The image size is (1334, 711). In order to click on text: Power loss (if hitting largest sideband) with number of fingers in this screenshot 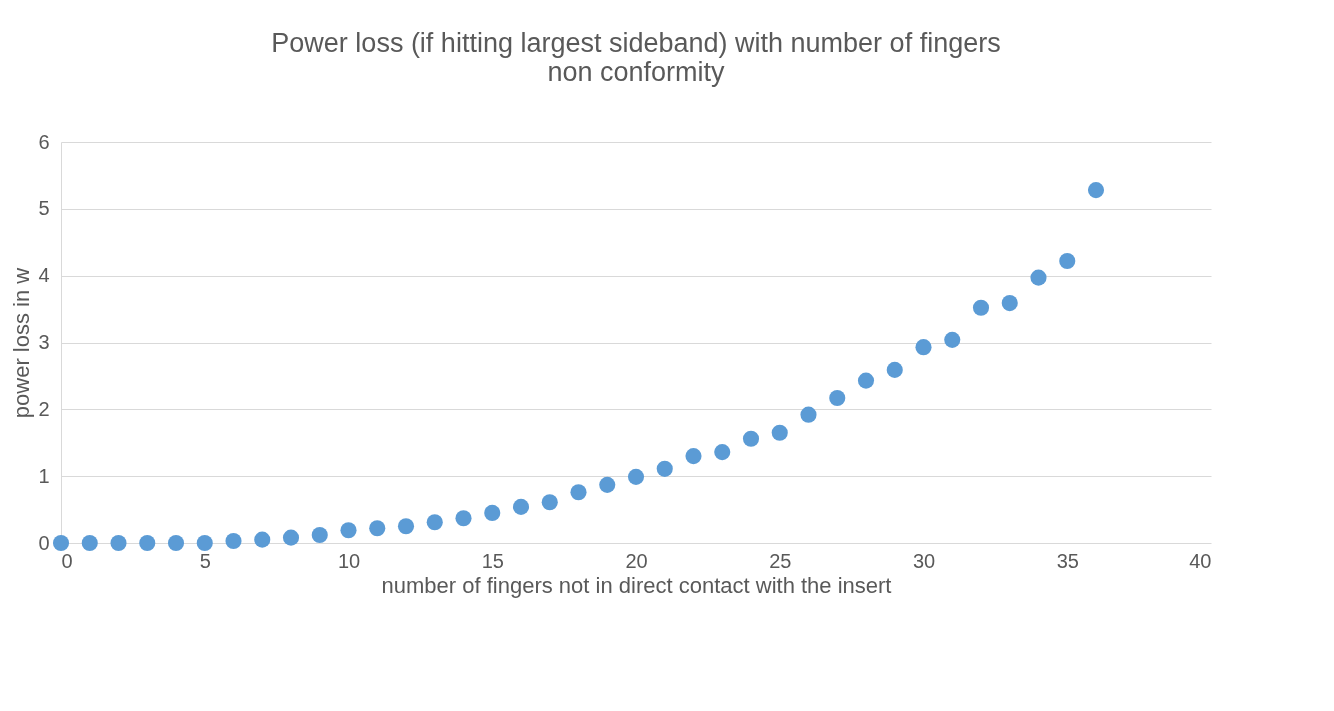, I will do `click(636, 43)`.